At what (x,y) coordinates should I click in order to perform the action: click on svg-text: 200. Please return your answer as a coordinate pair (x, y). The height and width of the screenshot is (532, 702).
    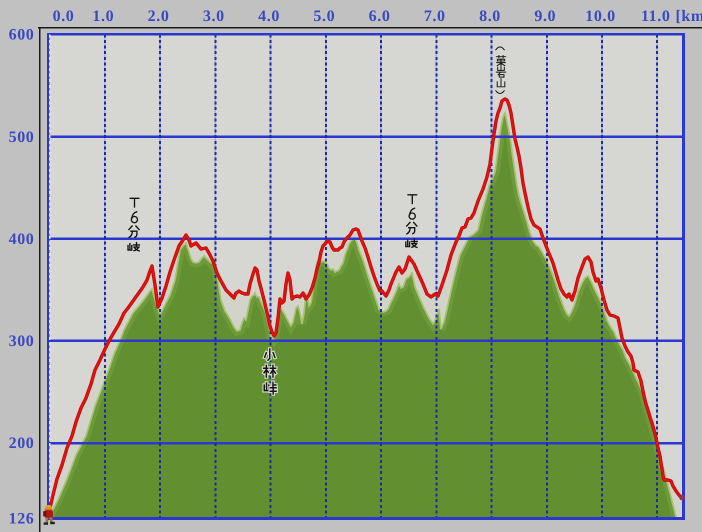
    Looking at the image, I should click on (22, 443).